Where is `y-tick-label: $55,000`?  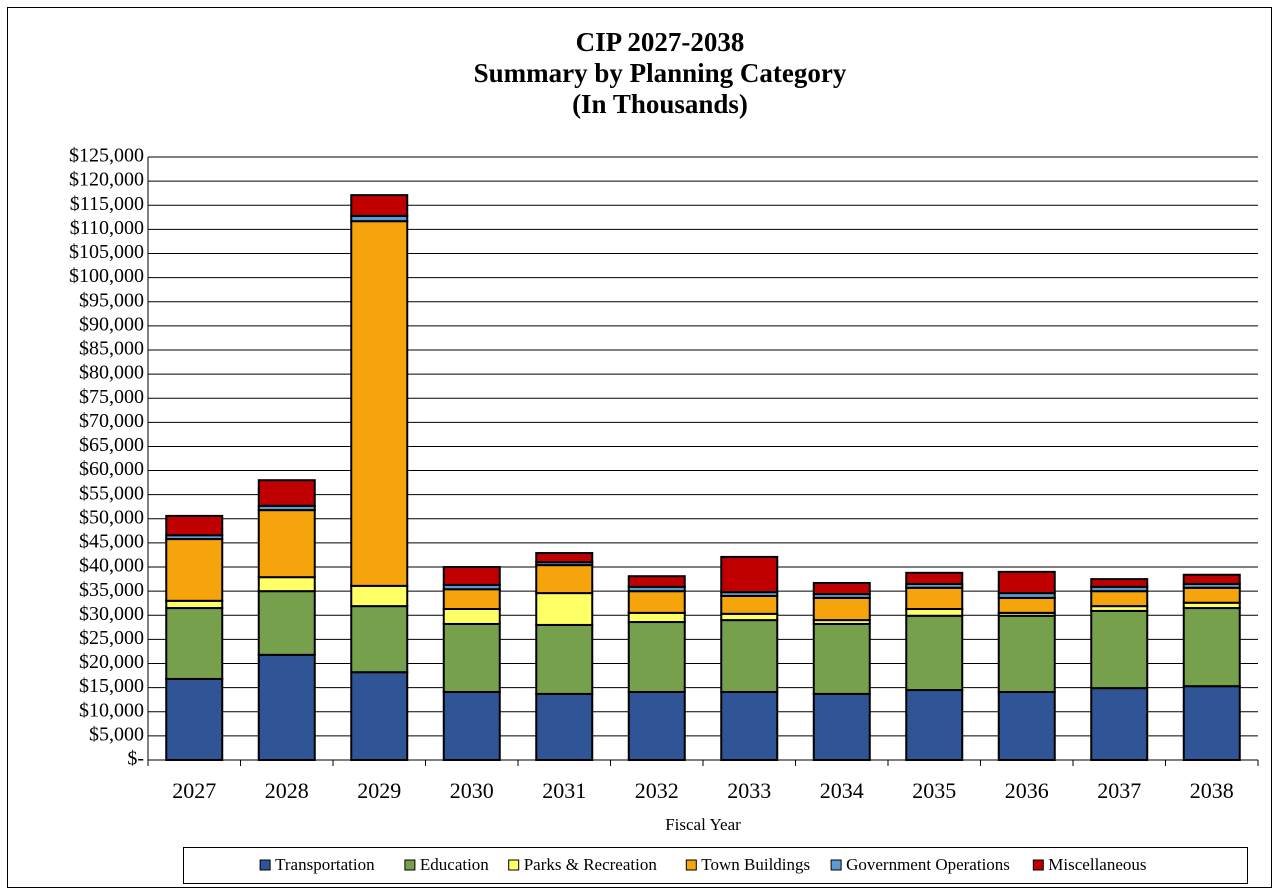 y-tick-label: $55,000 is located at coordinates (111, 493).